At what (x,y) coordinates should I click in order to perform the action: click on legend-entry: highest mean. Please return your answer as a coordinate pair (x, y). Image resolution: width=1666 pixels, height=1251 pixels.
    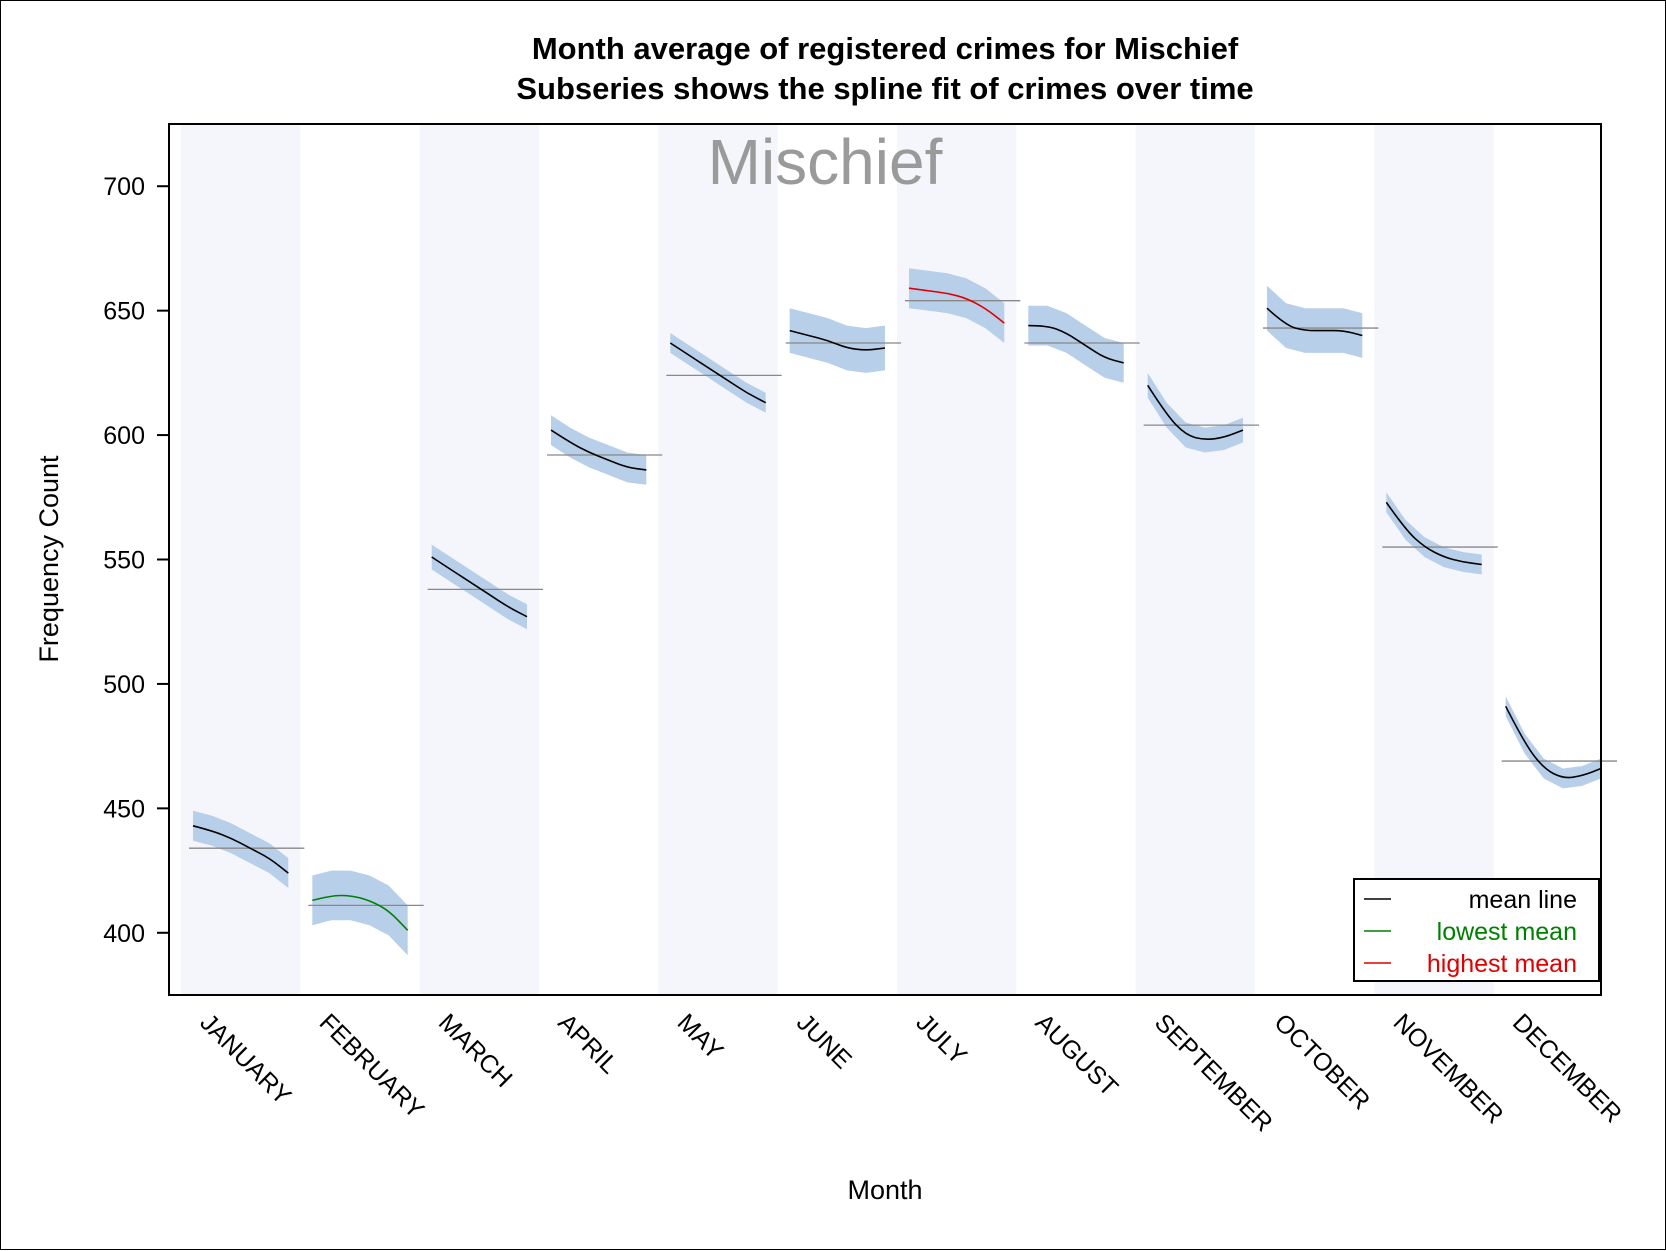
    Looking at the image, I should click on (1502, 964).